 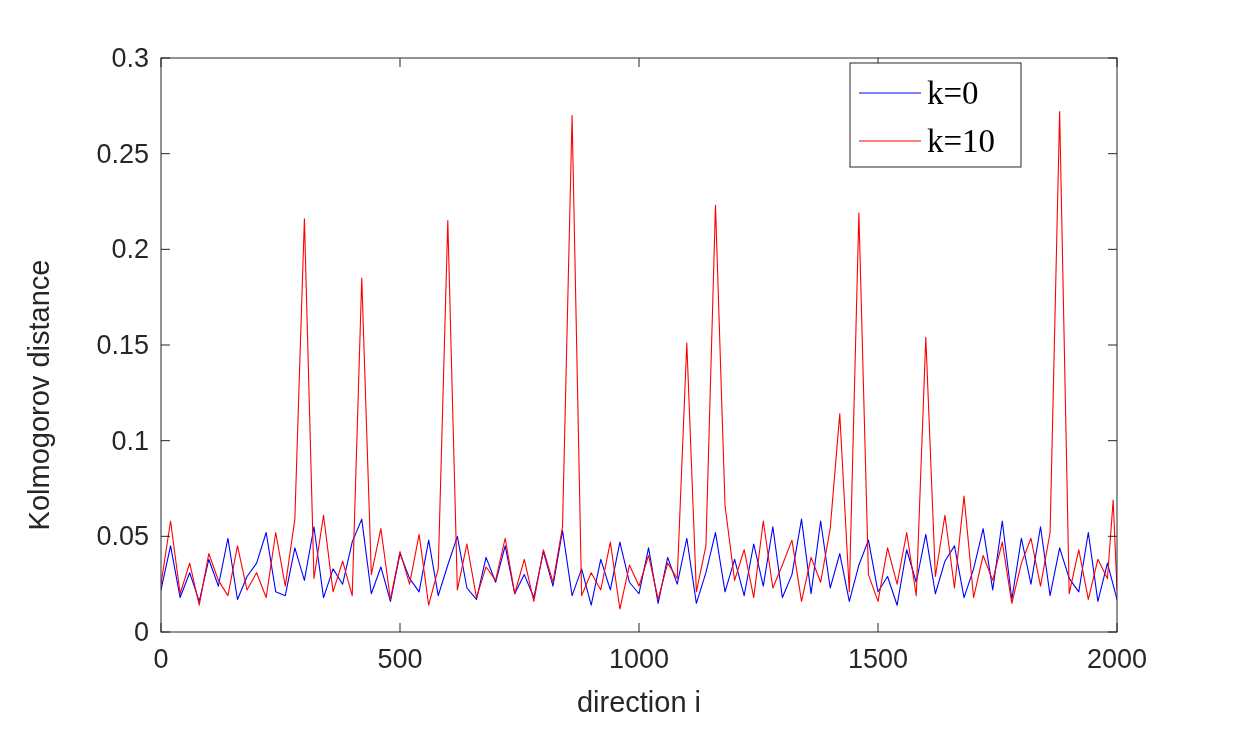 What do you see at coordinates (400, 659) in the screenshot?
I see `x-tick-label: 500` at bounding box center [400, 659].